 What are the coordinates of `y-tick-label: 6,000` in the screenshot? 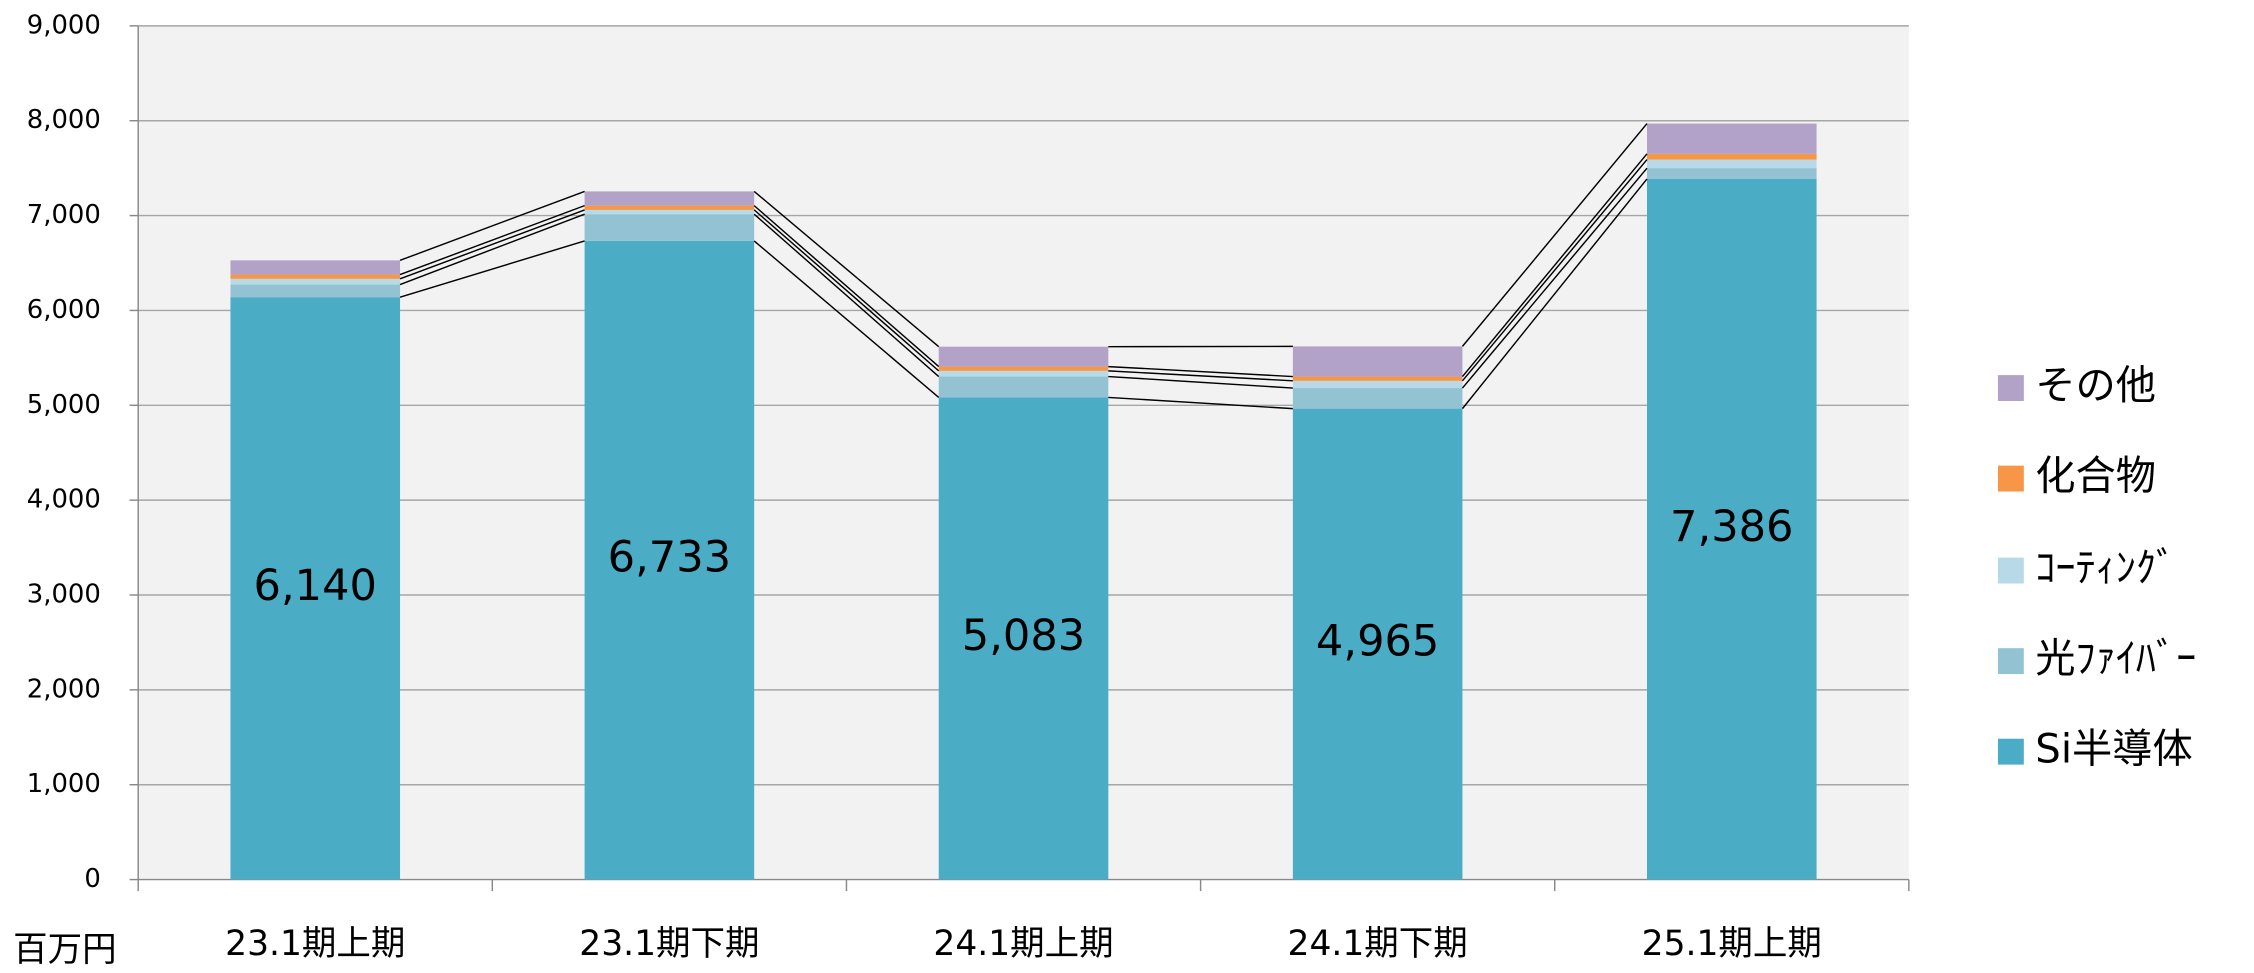 It's located at (64, 310).